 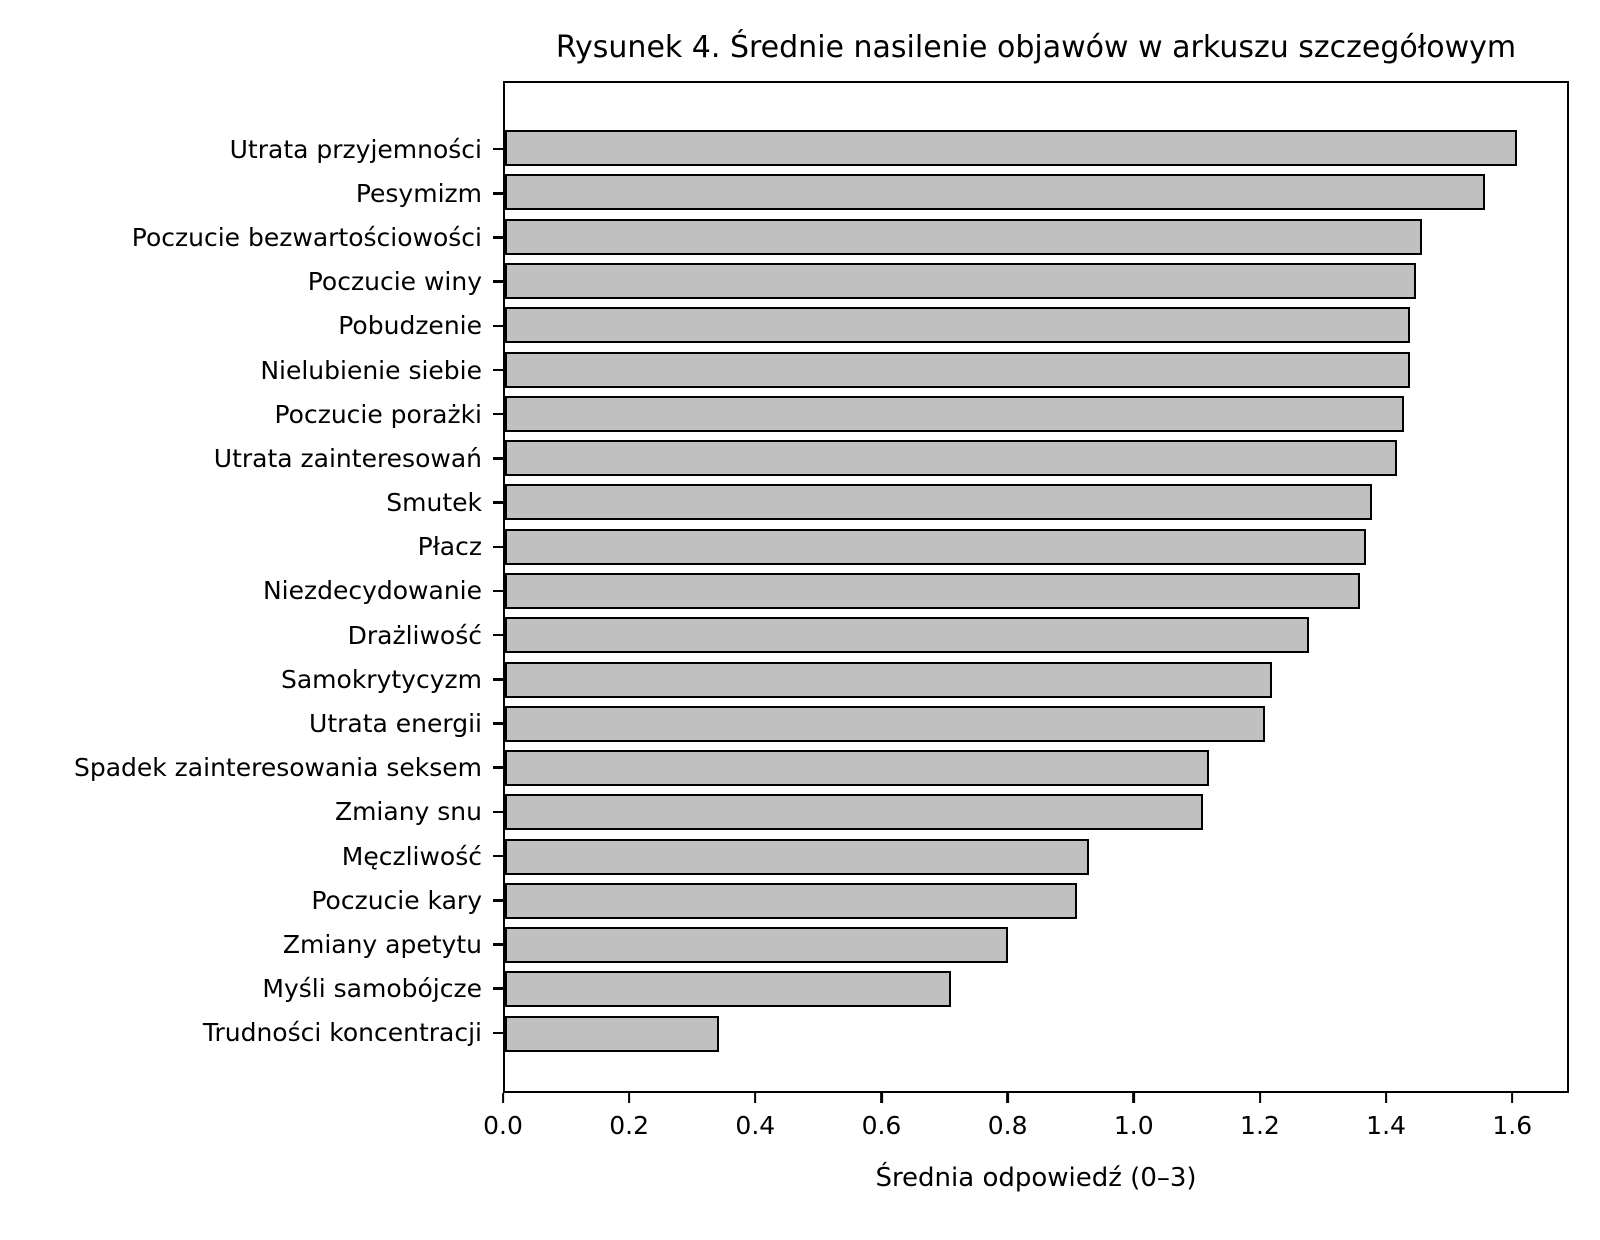 What do you see at coordinates (1512, 1125) in the screenshot?
I see `x-tick-label: 1.6` at bounding box center [1512, 1125].